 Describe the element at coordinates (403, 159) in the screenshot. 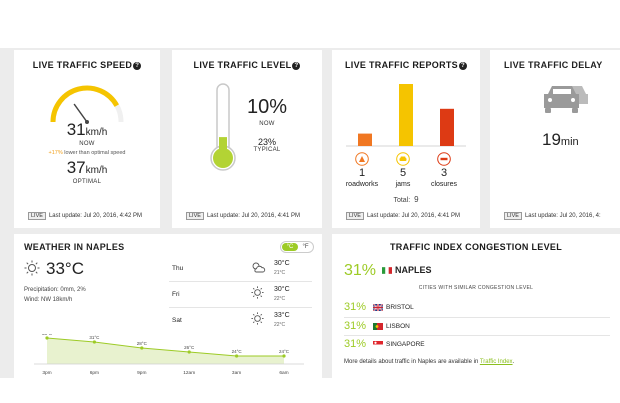

I see `jam-car-icon` at that location.